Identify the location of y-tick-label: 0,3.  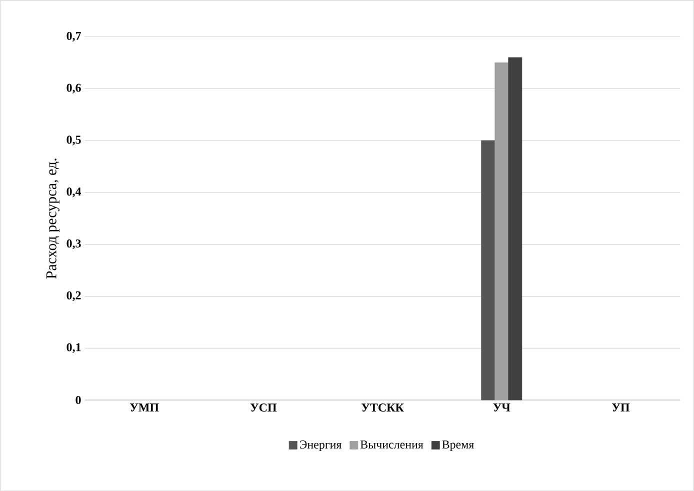
(73, 245).